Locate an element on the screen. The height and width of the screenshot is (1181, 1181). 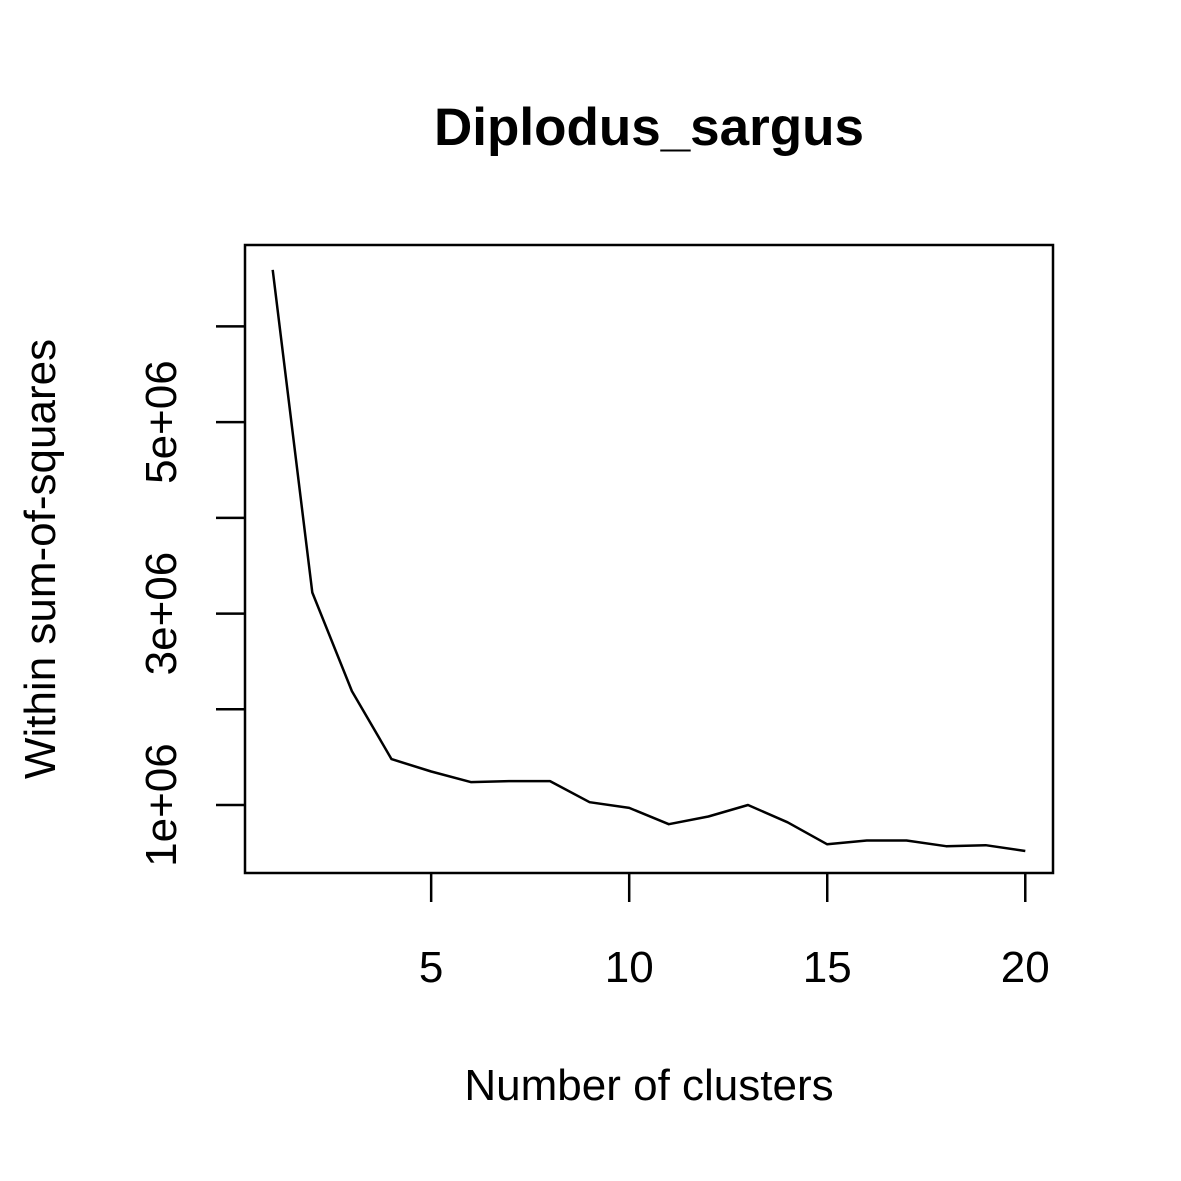
x-axis-label: Number of clusters is located at coordinates (648, 1085).